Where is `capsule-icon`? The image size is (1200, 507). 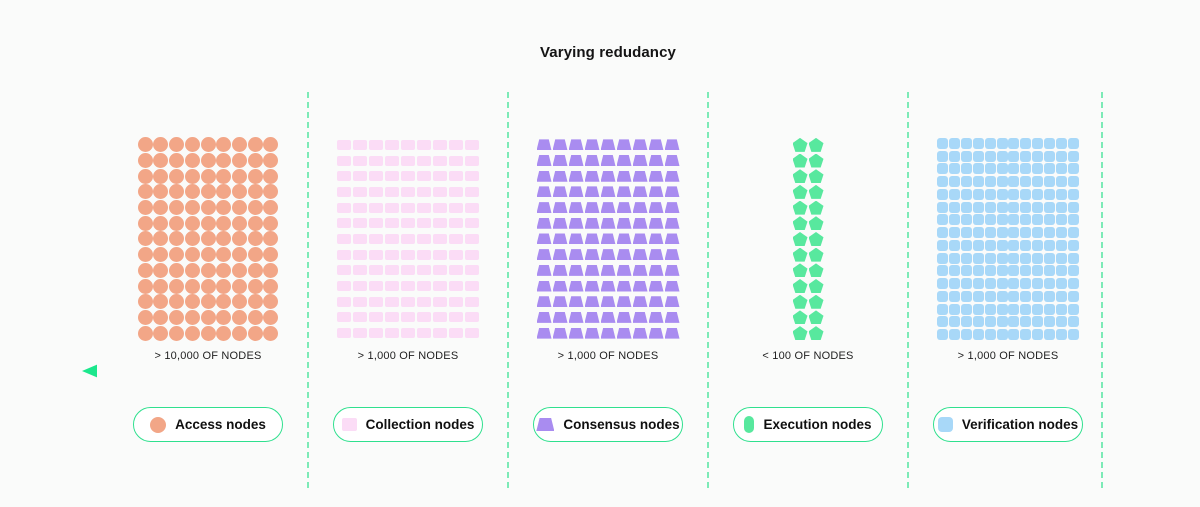 capsule-icon is located at coordinates (749, 424).